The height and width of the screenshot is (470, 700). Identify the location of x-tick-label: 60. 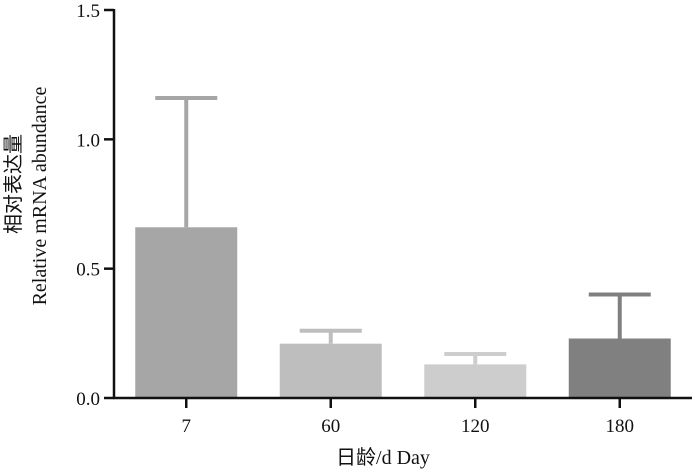
(330, 426).